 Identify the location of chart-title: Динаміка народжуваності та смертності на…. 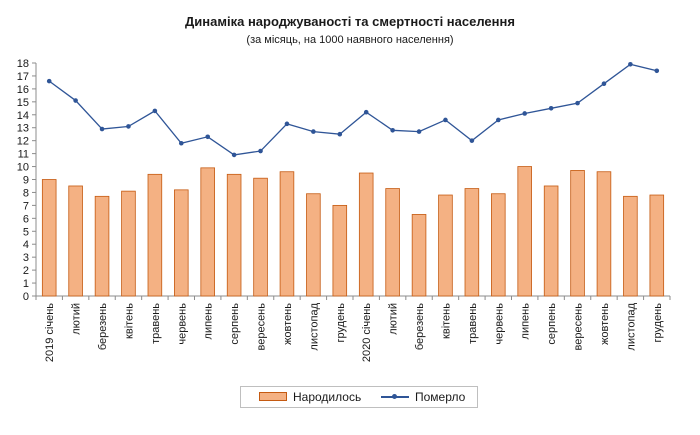
(350, 21).